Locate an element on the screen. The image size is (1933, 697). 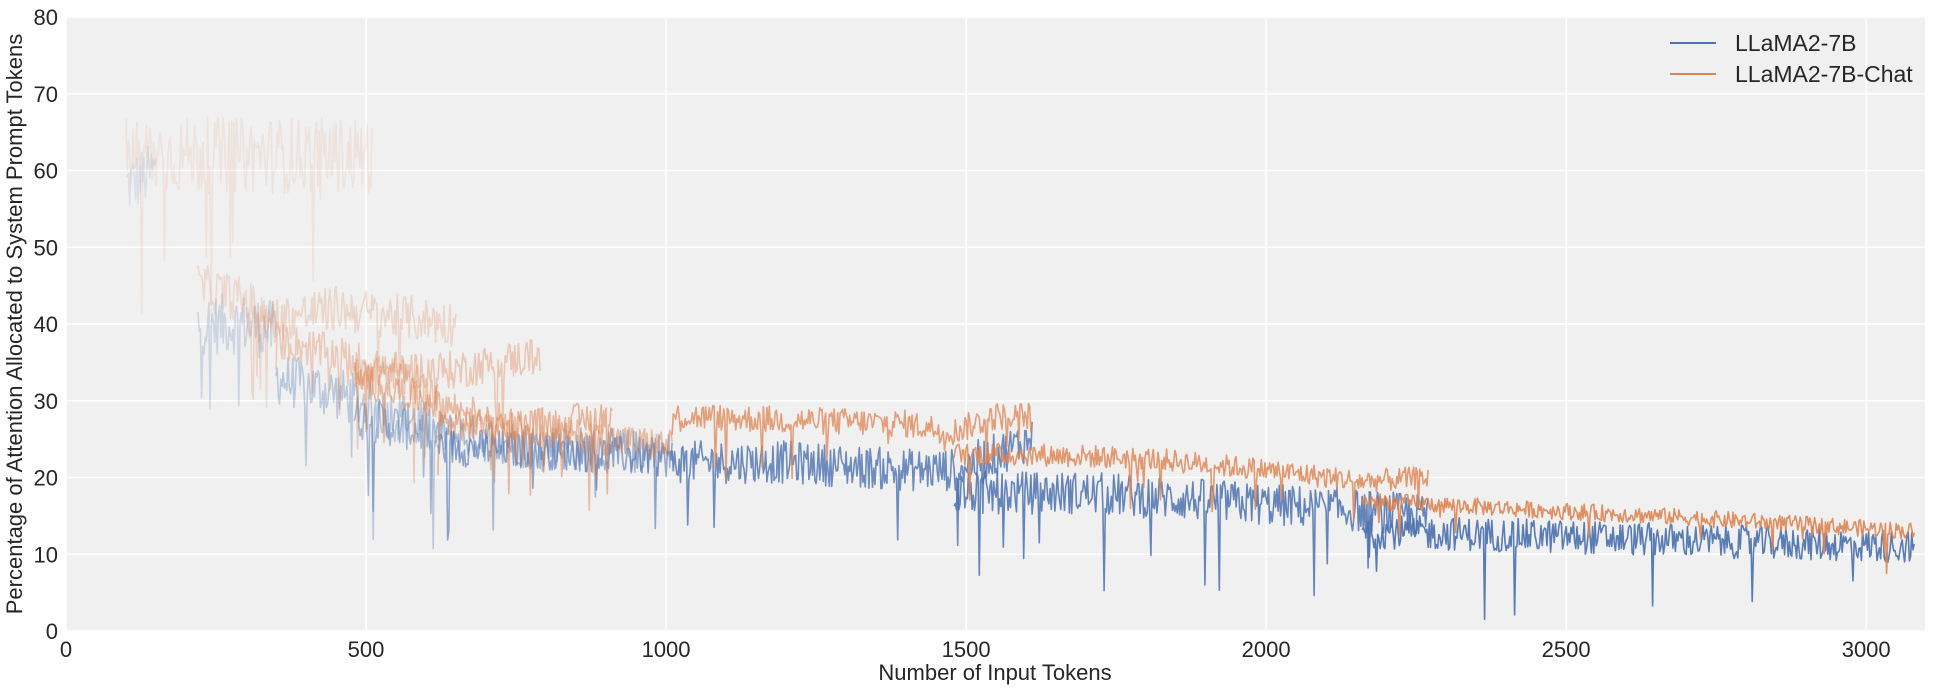
y-tick-label: 10 is located at coordinates (46, 554).